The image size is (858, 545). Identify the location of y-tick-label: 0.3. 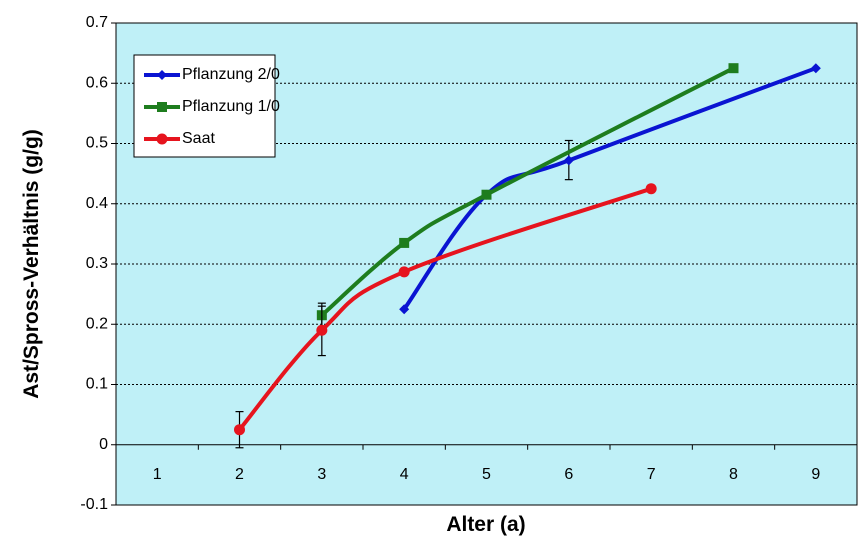
(97, 263).